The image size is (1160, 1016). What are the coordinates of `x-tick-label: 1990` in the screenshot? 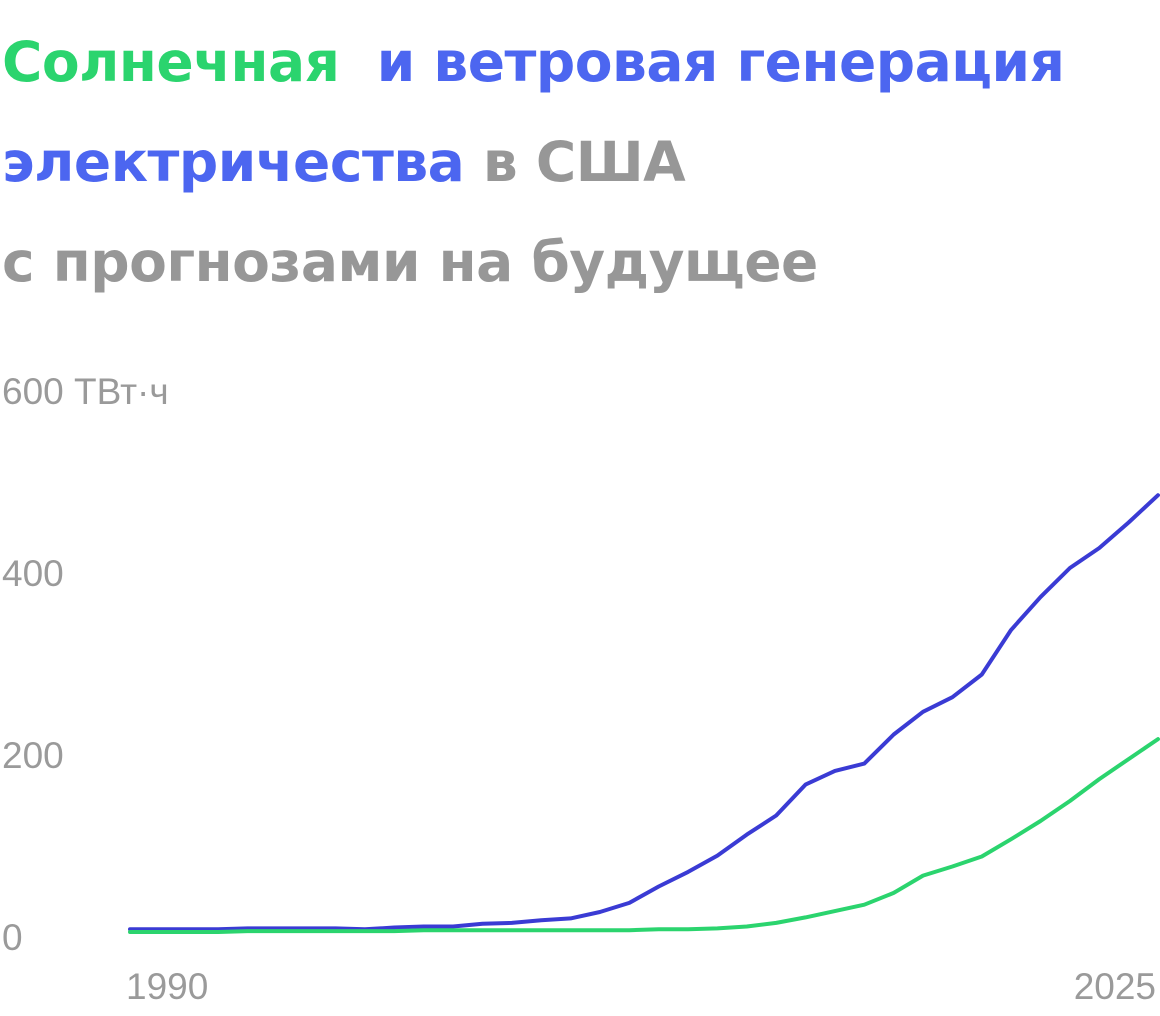 It's located at (167, 986).